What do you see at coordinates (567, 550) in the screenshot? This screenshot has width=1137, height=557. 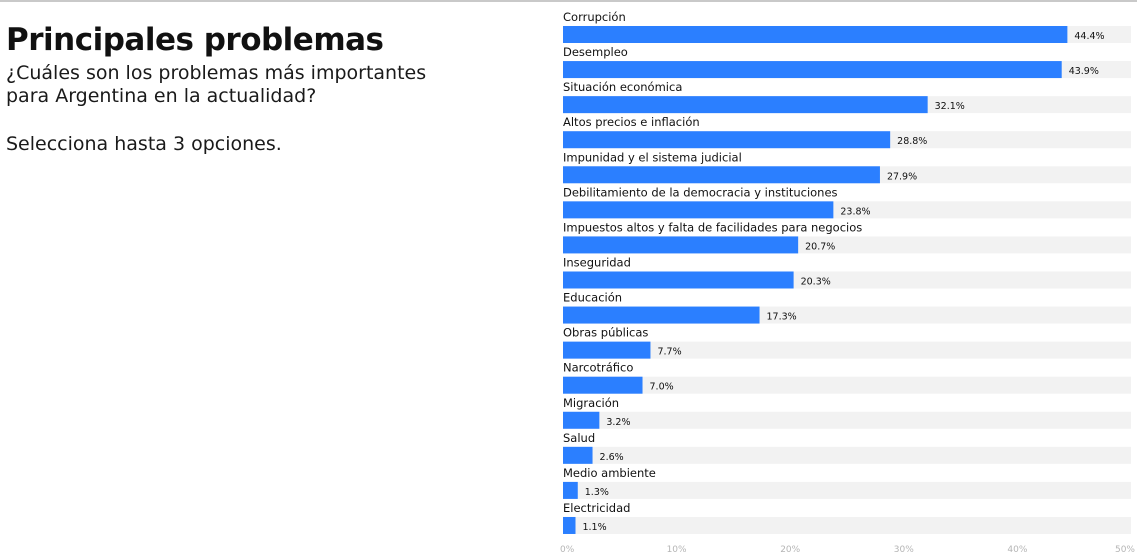 I see `x-tick-label: 0%` at bounding box center [567, 550].